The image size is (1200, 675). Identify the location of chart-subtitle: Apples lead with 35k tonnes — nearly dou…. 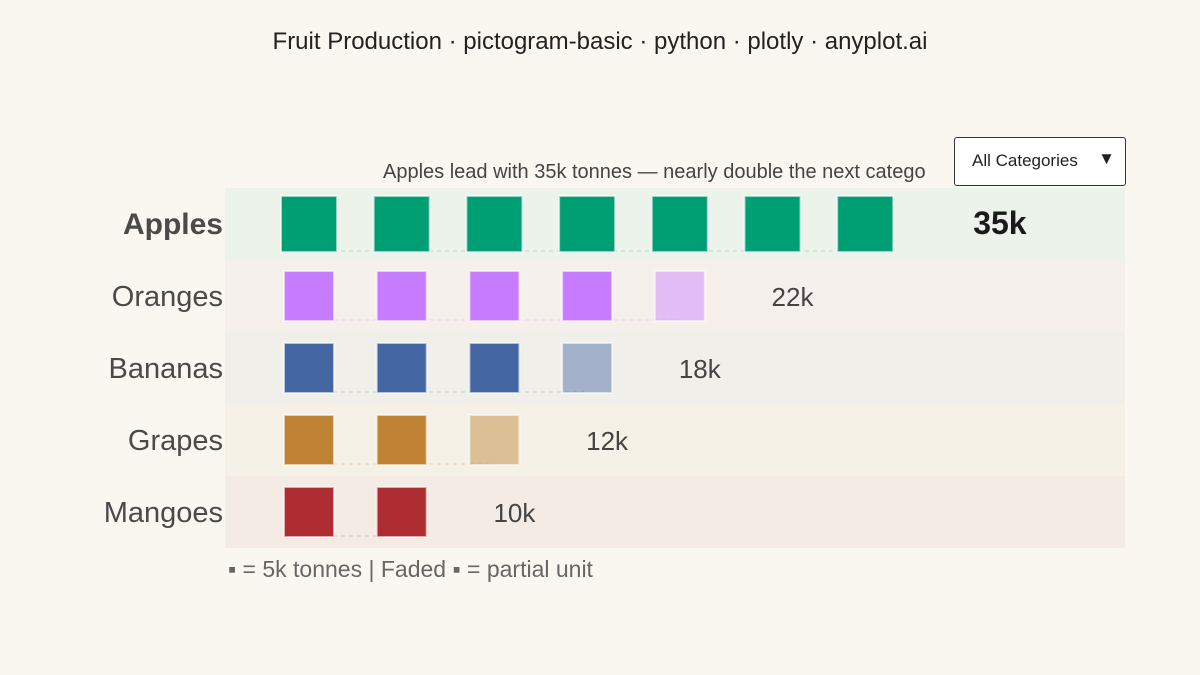
(654, 172).